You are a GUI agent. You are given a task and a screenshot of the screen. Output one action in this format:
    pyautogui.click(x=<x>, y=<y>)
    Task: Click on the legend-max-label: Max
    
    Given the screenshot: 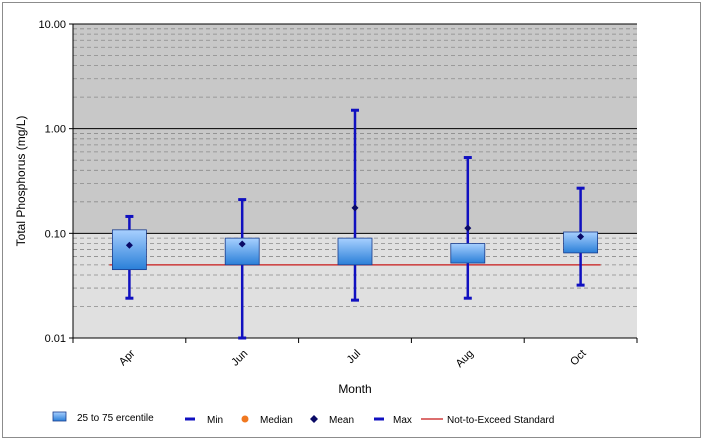 What is the action you would take?
    pyautogui.click(x=402, y=420)
    